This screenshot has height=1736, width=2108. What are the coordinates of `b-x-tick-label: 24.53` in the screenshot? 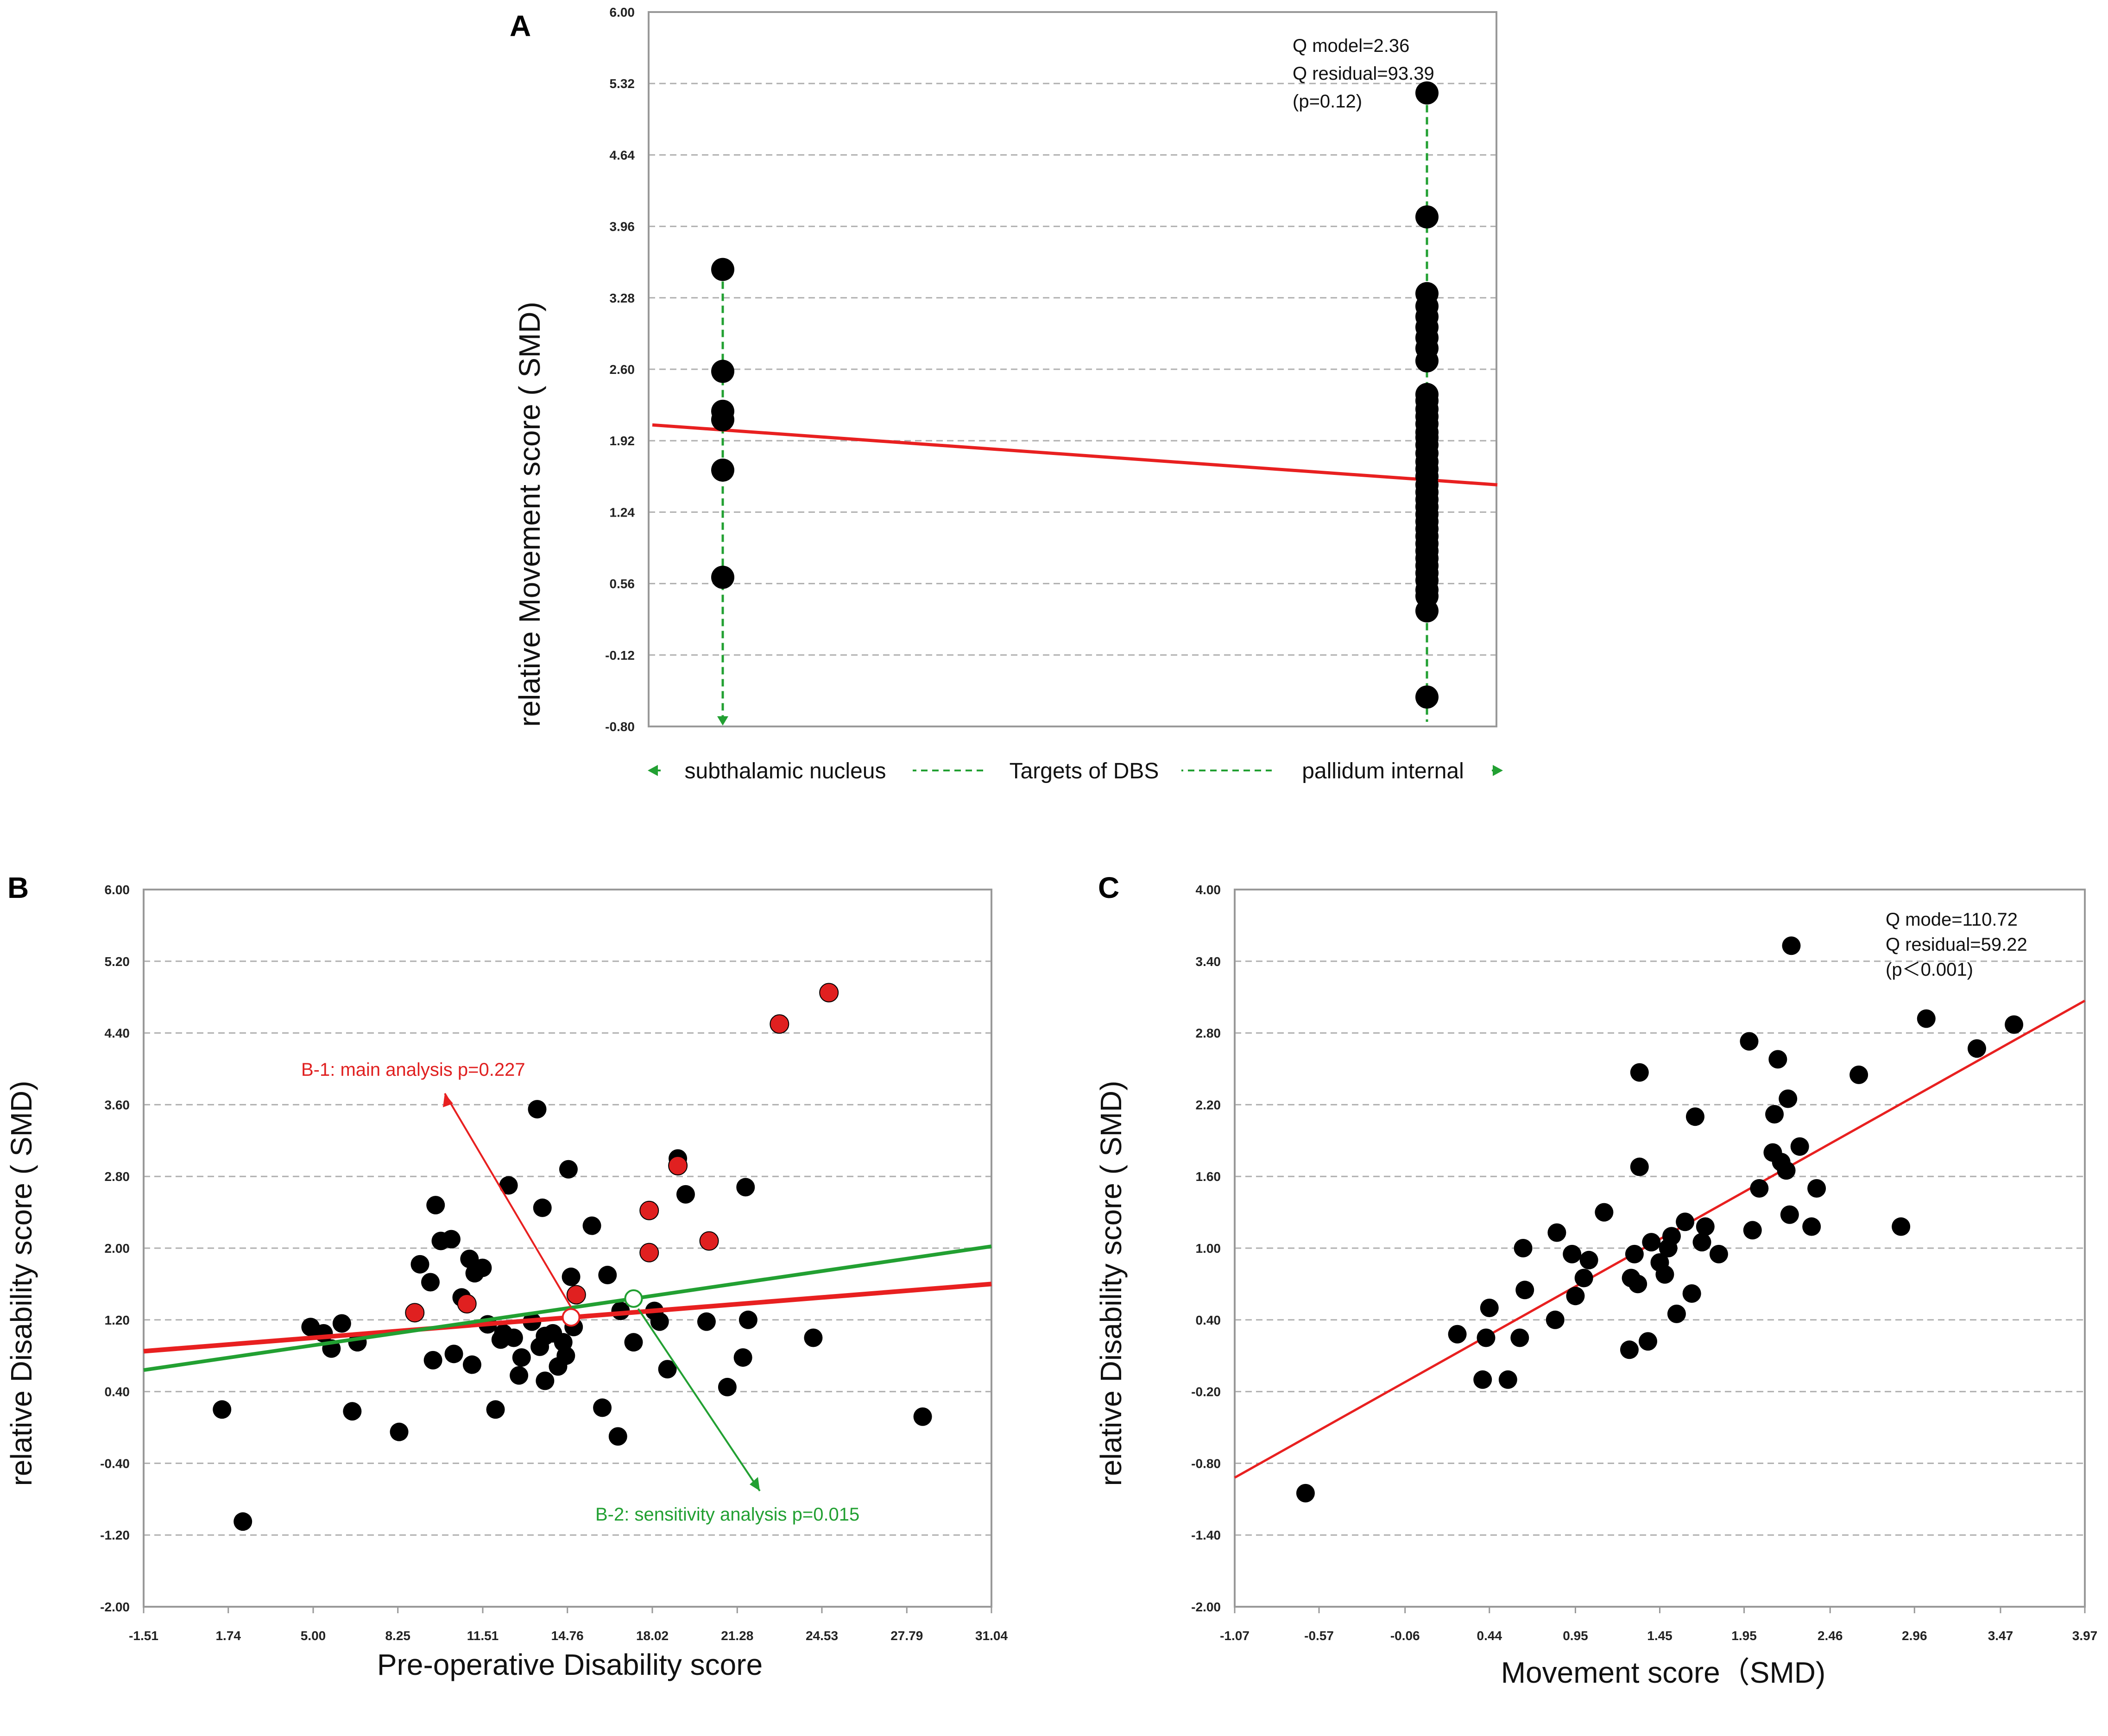 It's located at (822, 1636).